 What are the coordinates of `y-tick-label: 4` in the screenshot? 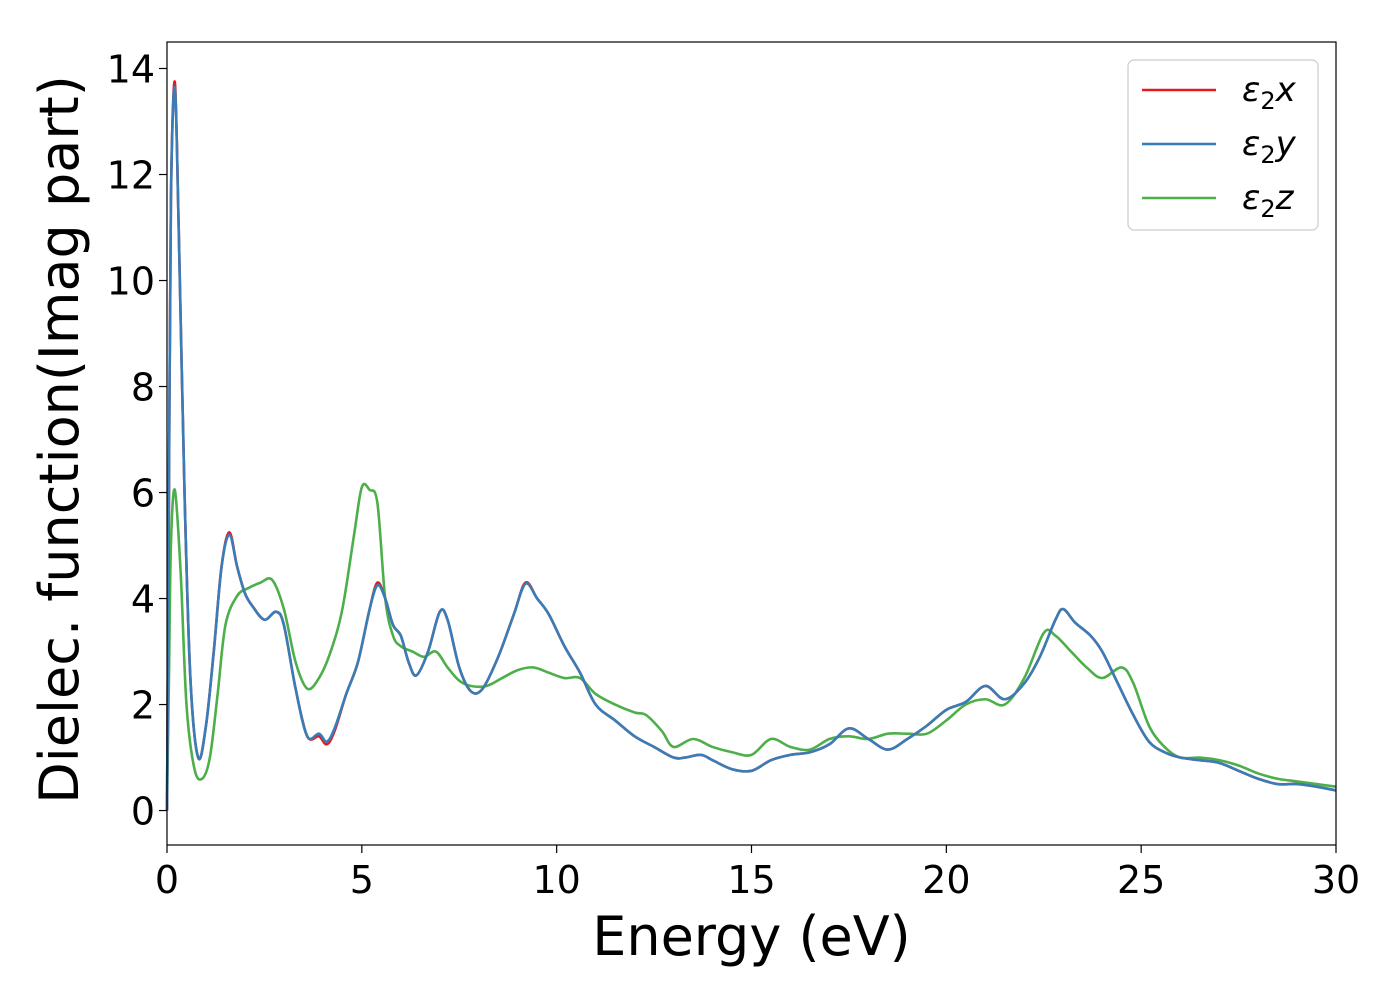 It's located at (143, 600).